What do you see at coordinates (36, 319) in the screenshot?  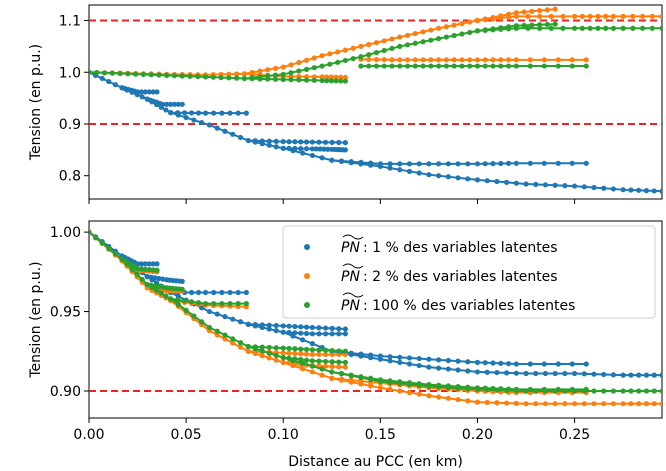 I see `bottom-y-axis-label: Tension (en p.u.)` at bounding box center [36, 319].